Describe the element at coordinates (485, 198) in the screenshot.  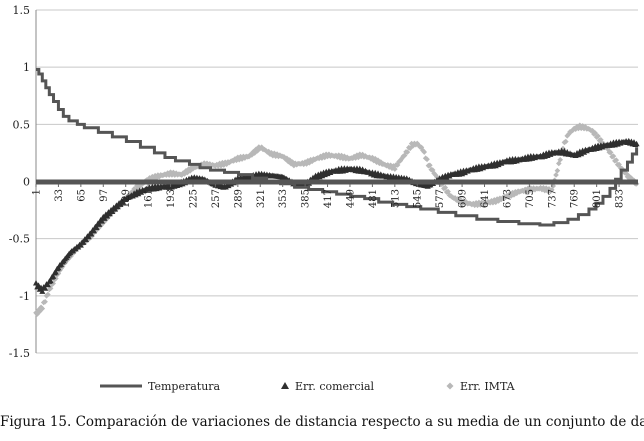
I see `x-tick-label: 641` at that location.